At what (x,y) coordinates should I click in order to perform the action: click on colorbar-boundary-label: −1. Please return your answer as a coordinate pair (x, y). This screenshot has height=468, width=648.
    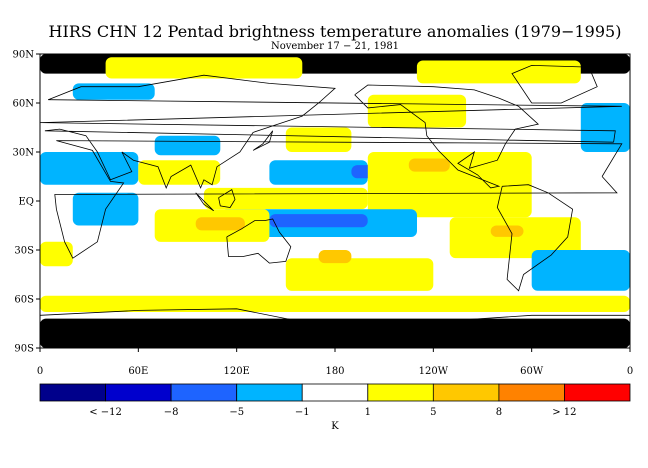
    Looking at the image, I should click on (302, 412).